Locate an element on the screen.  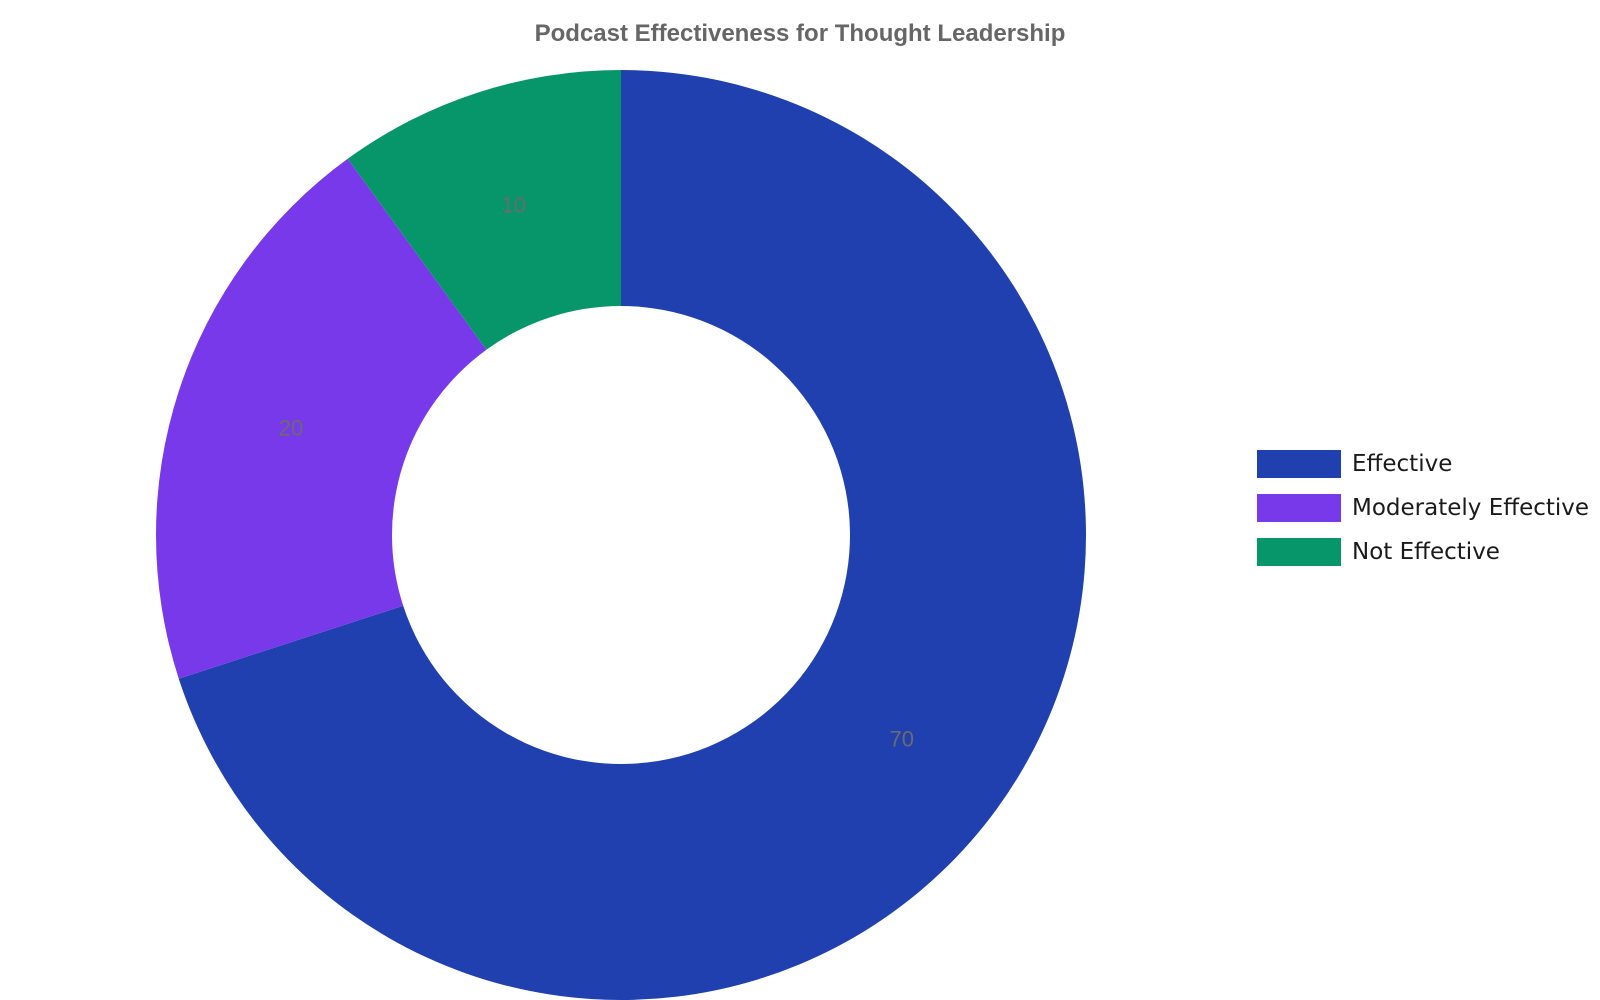
legend-swatch-moderately-effective is located at coordinates (1299, 508).